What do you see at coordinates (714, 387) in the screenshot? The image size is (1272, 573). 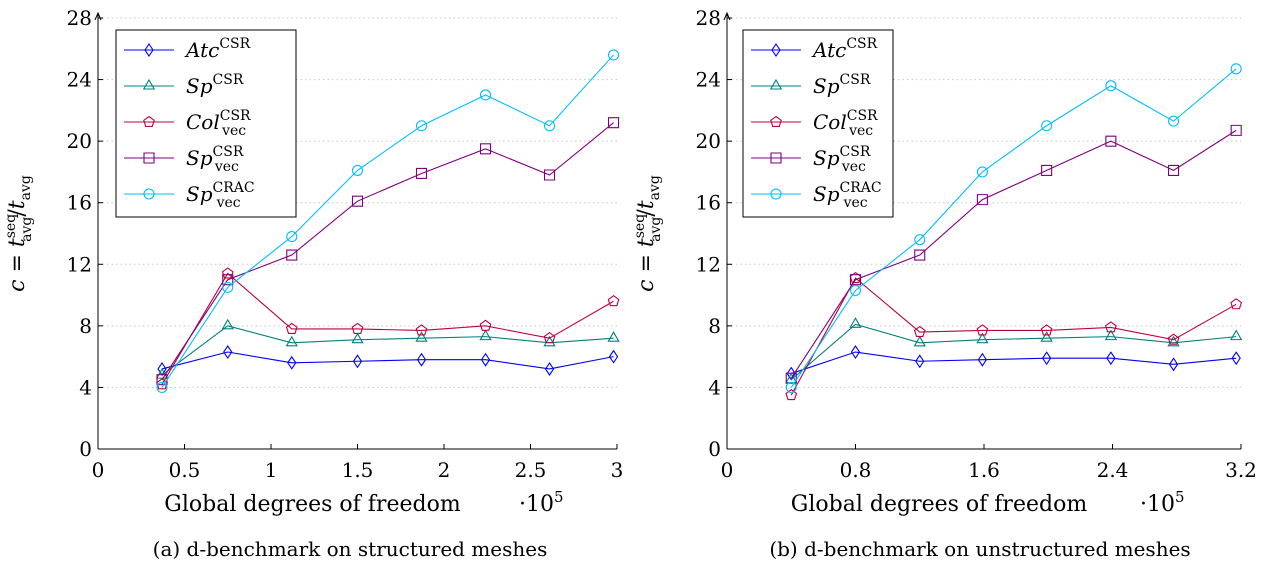 I see `y-tick-label: 4` at bounding box center [714, 387].